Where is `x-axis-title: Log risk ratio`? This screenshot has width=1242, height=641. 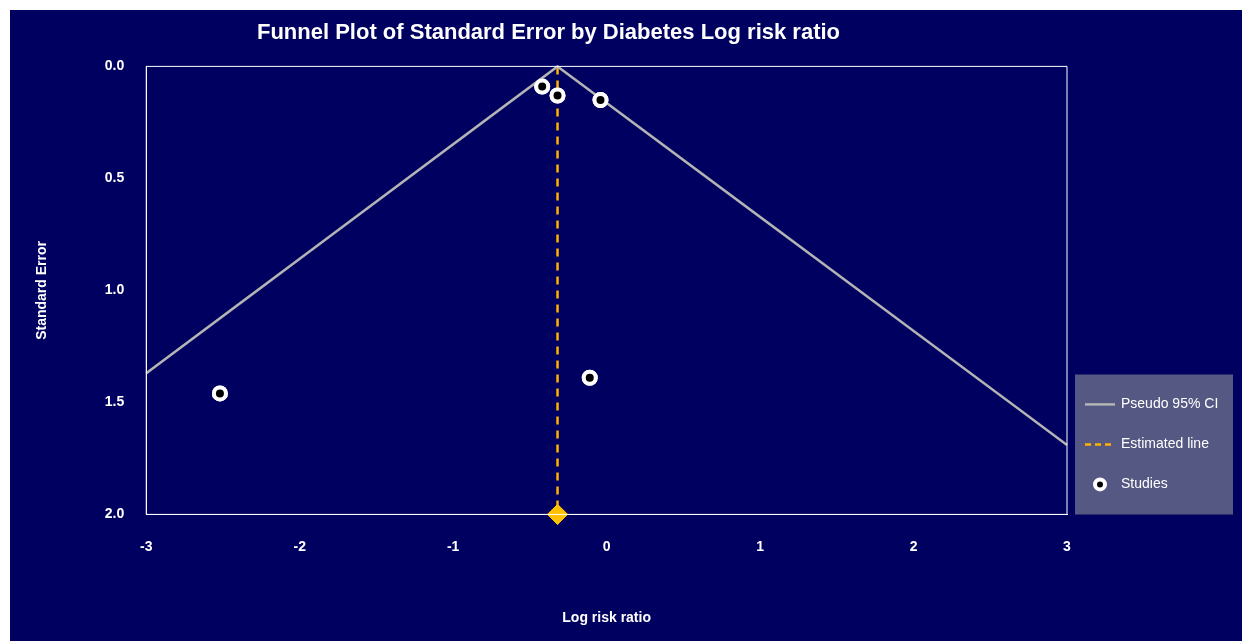 x-axis-title: Log risk ratio is located at coordinates (606, 617).